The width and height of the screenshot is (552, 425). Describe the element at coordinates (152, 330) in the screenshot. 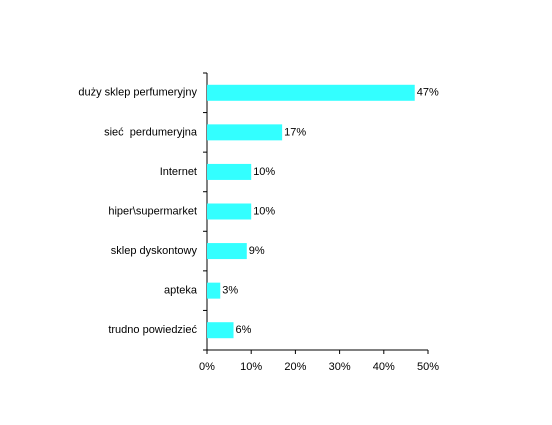

I see `y-tick-label: trudno powiedzieć` at that location.